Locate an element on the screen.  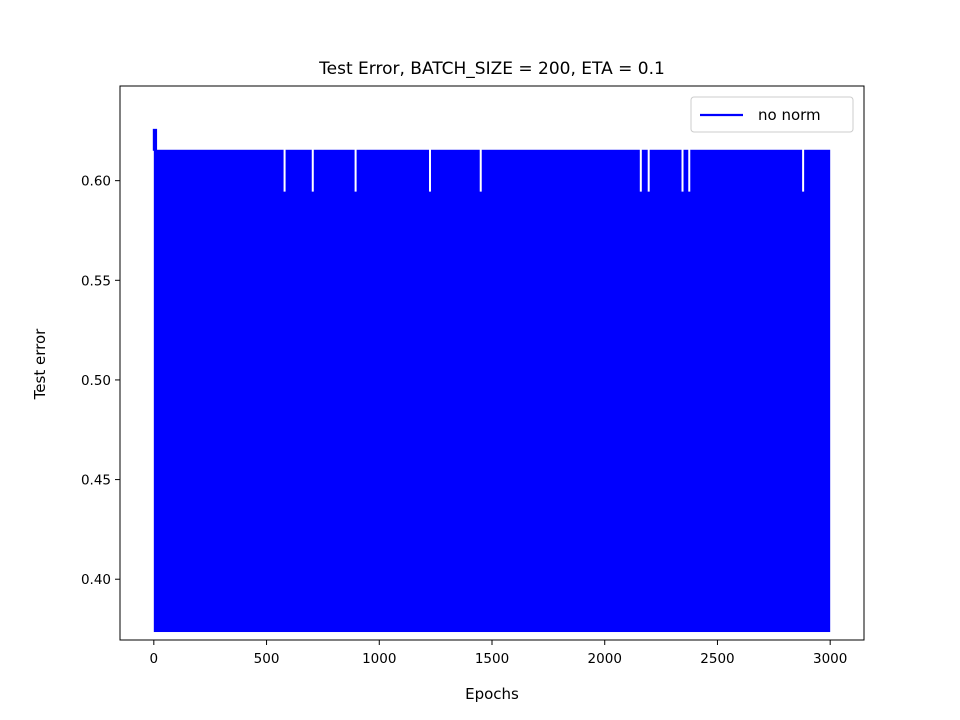
x-tick-label-0: 0 is located at coordinates (154, 659).